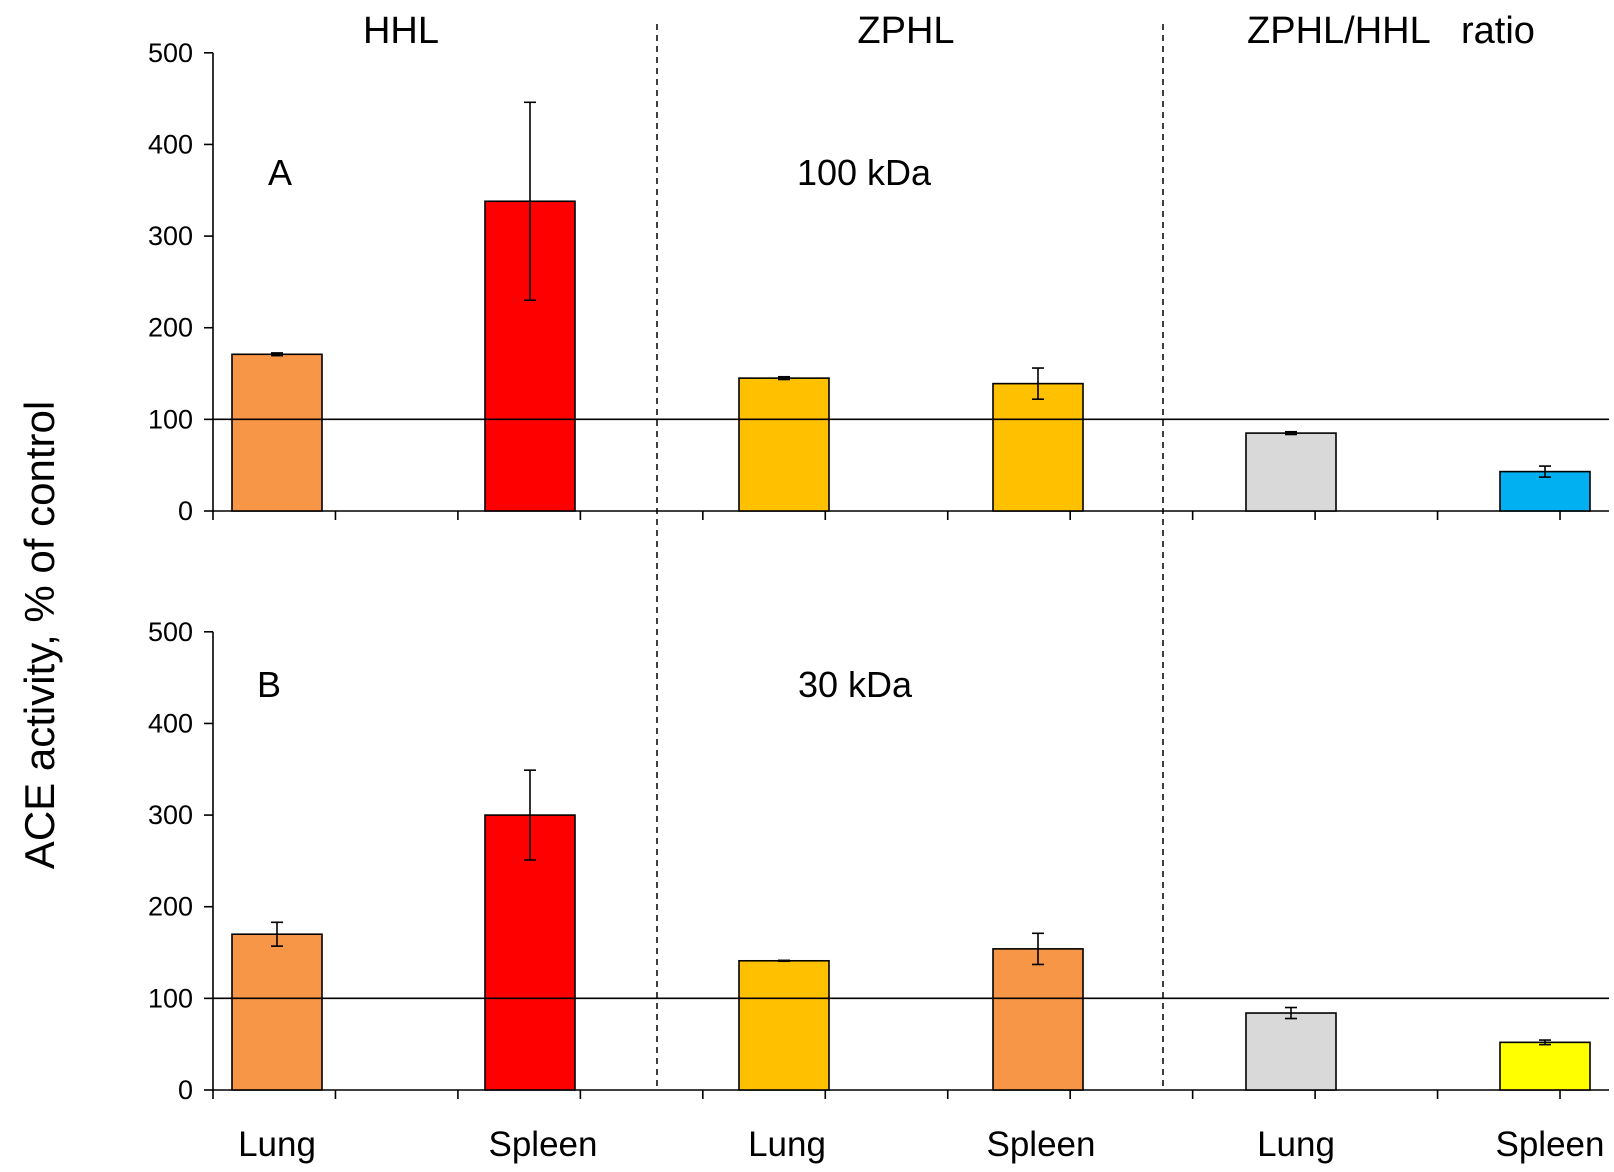  I want to click on category-label-4: Spleen, so click(1041, 1144).